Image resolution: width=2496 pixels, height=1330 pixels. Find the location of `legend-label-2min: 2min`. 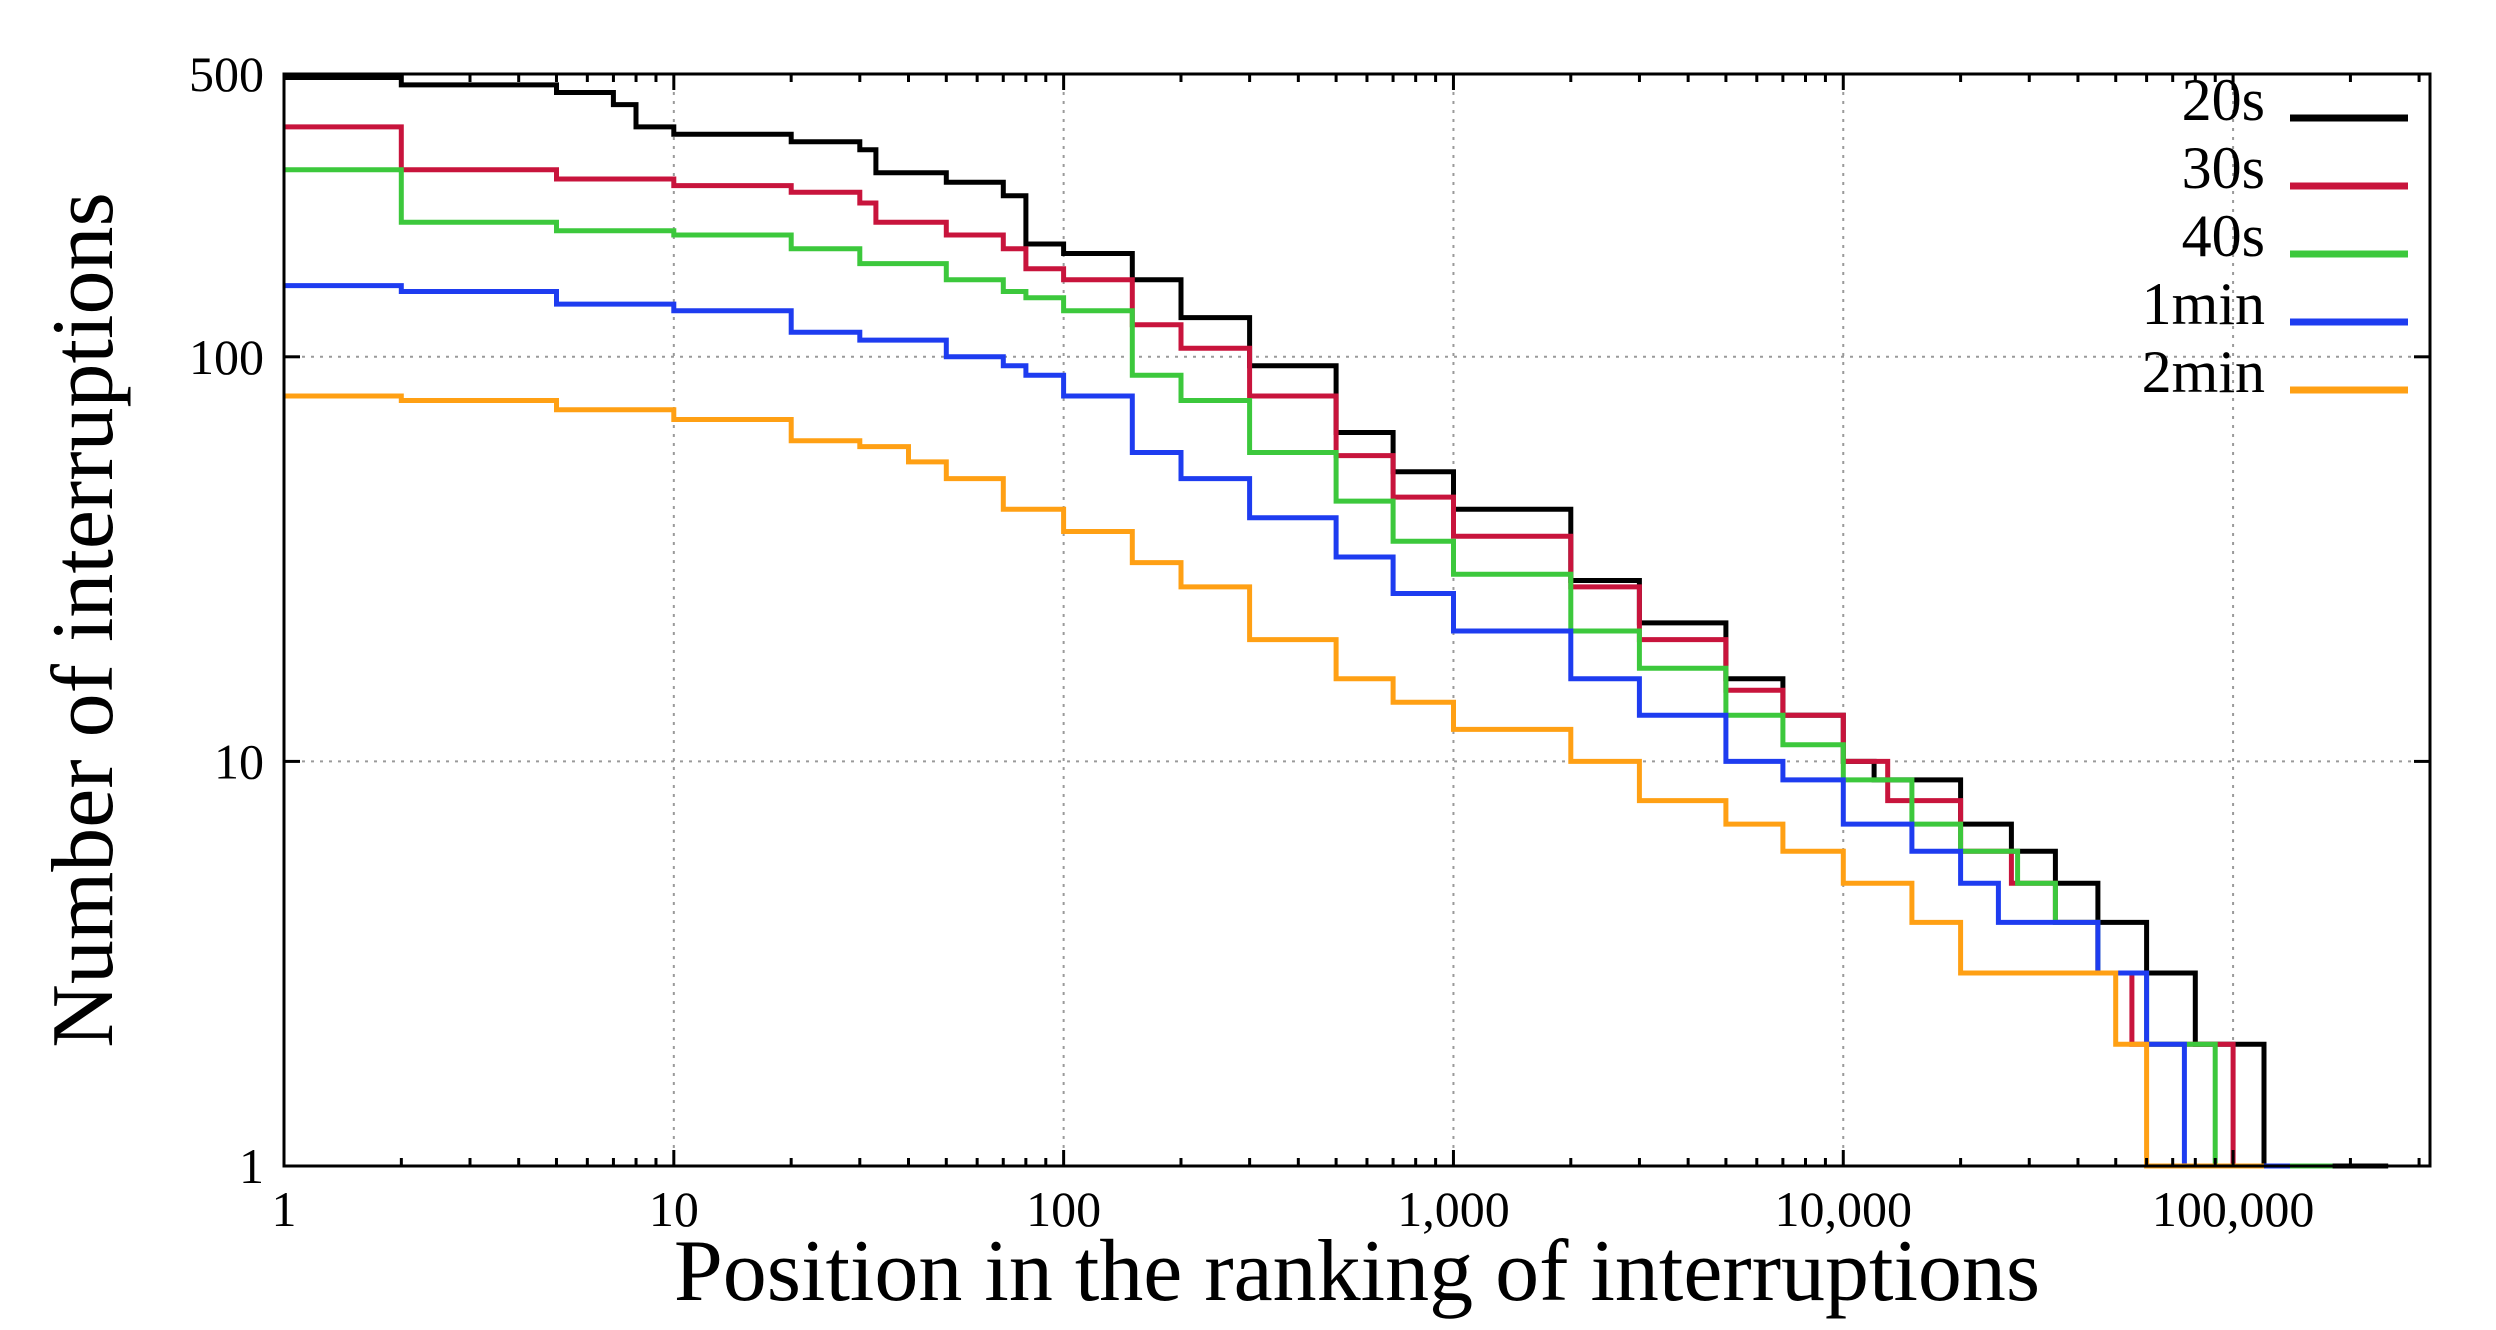

legend-label-2min: 2min is located at coordinates (2203, 372).